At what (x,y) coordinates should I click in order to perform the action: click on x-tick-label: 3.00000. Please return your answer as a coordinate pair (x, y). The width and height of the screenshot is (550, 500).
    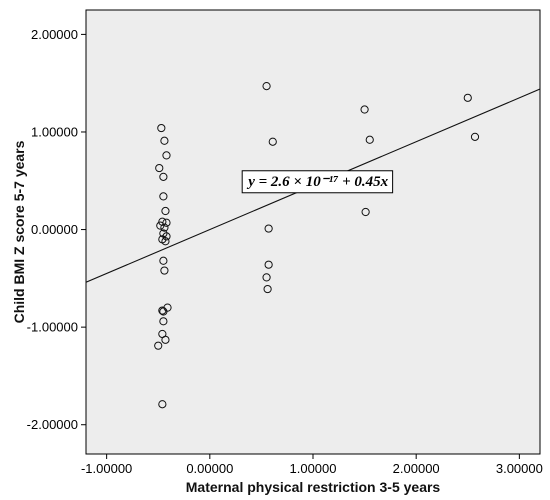
    Looking at the image, I should click on (519, 468).